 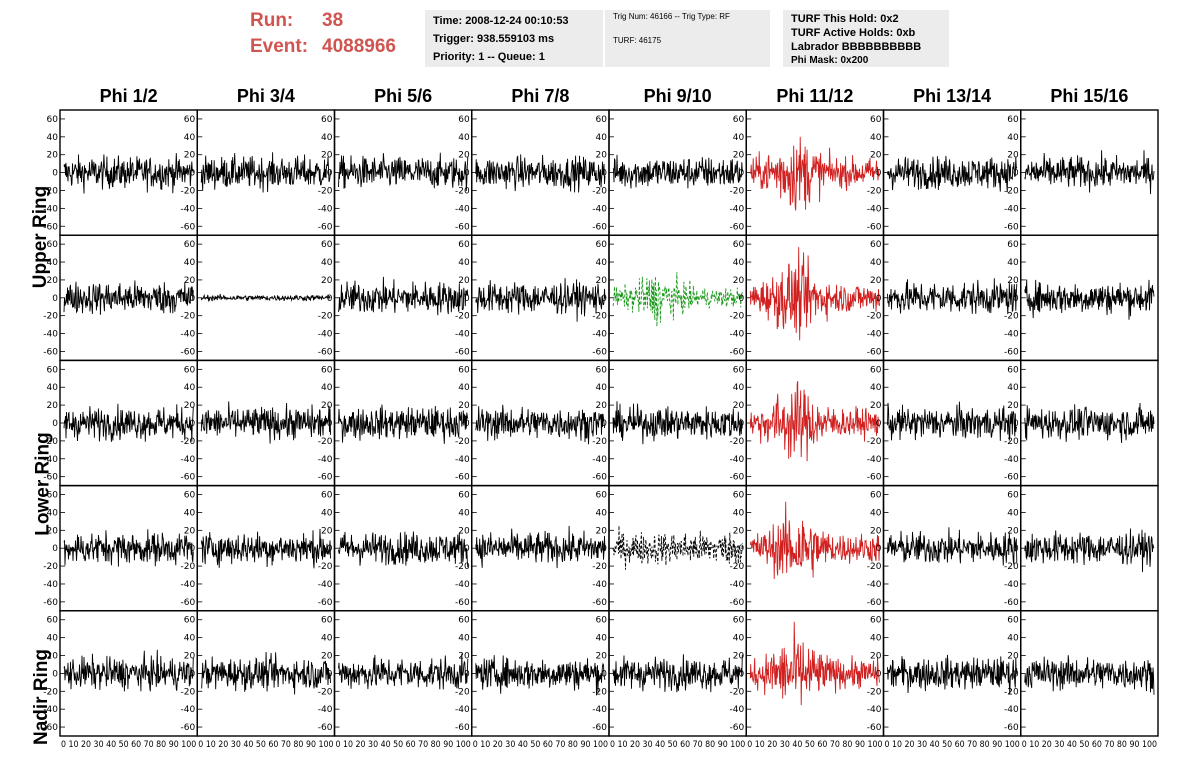 What do you see at coordinates (494, 39) in the screenshot?
I see `trigger-text: Trigger: 938.559103 ms` at bounding box center [494, 39].